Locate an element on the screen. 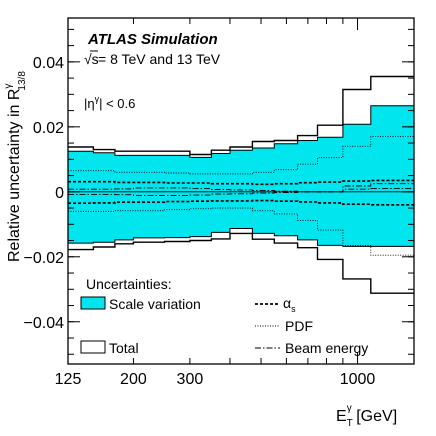  alpha-s-upper-line is located at coordinates (241, 182).